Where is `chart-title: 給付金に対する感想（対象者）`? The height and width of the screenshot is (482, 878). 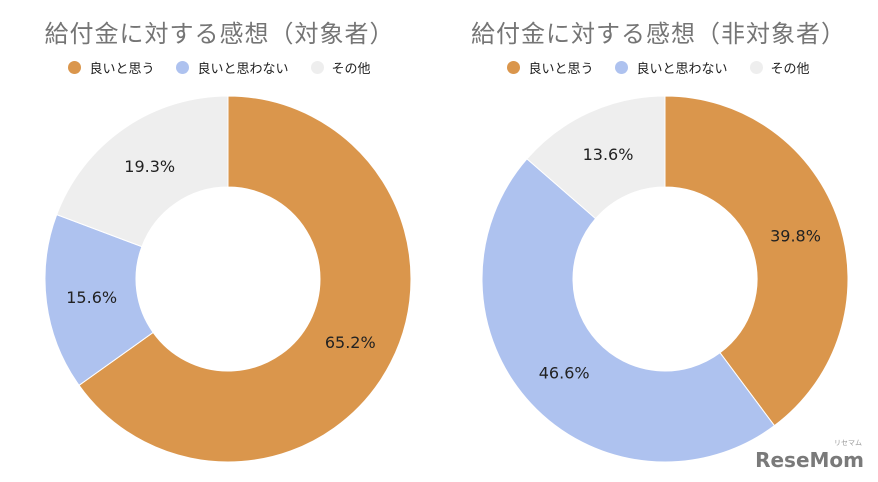 chart-title: 給付金に対する感想（対象者） is located at coordinates (219, 34).